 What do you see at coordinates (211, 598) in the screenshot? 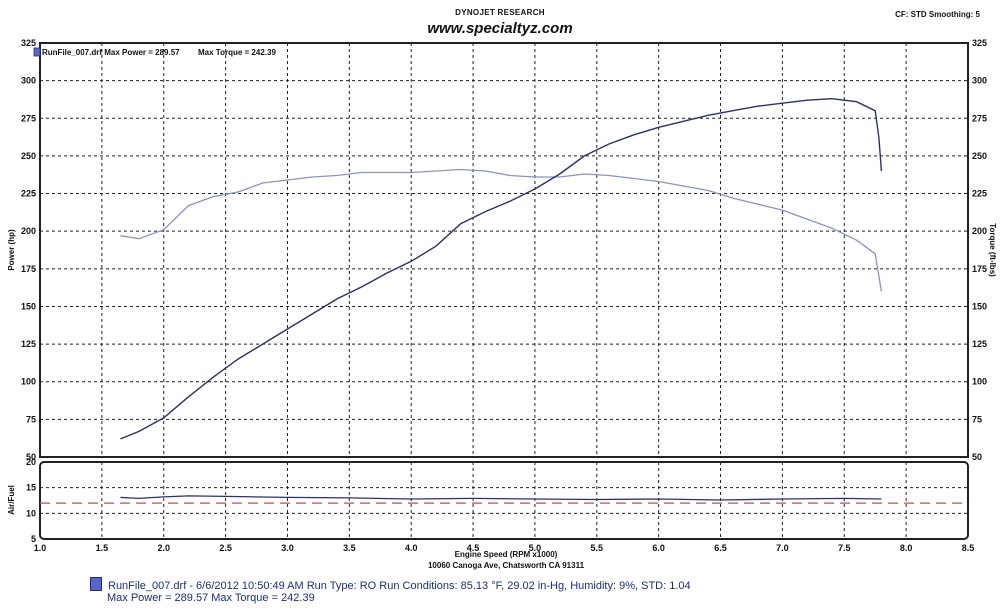
I see `run-info-line2: Max Power = 289.57 Max Torque = 242.39` at bounding box center [211, 598].